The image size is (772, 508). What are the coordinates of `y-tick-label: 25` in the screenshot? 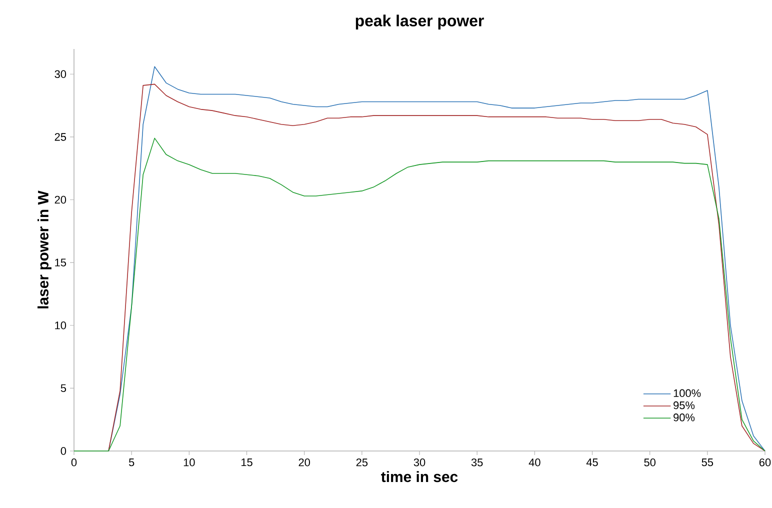 It's located at (60, 137).